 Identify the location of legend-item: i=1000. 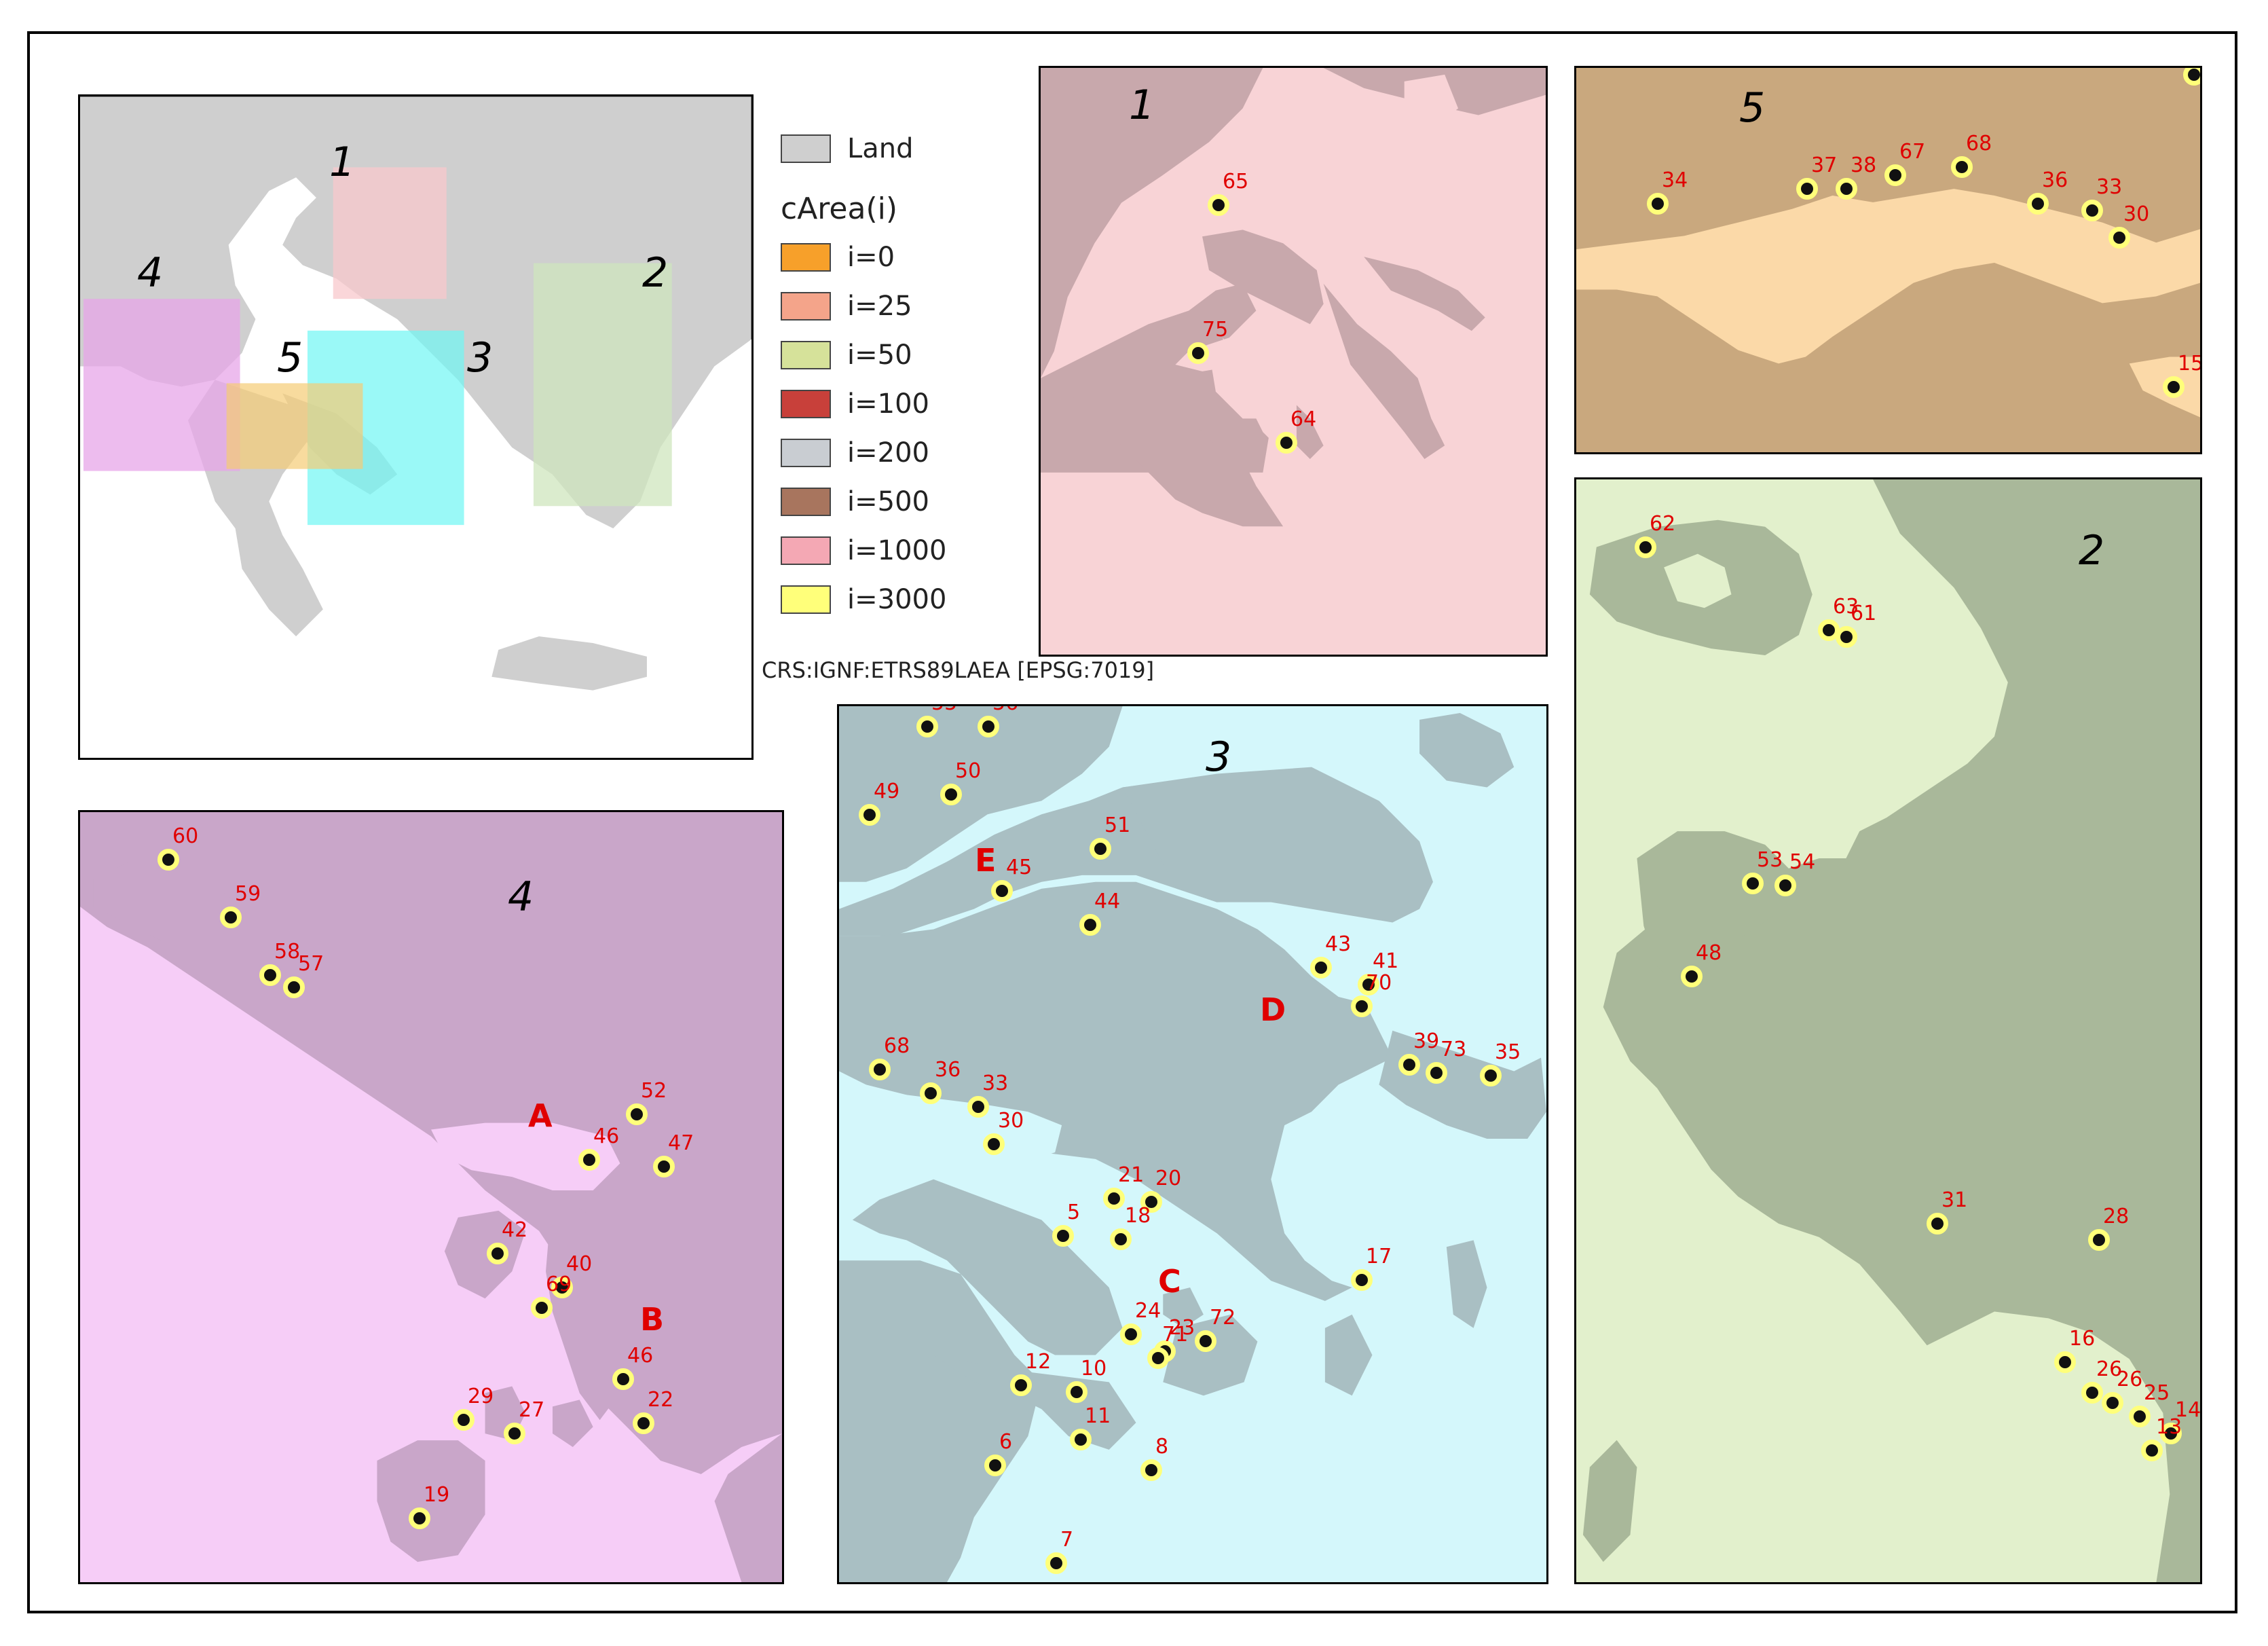
(863, 550).